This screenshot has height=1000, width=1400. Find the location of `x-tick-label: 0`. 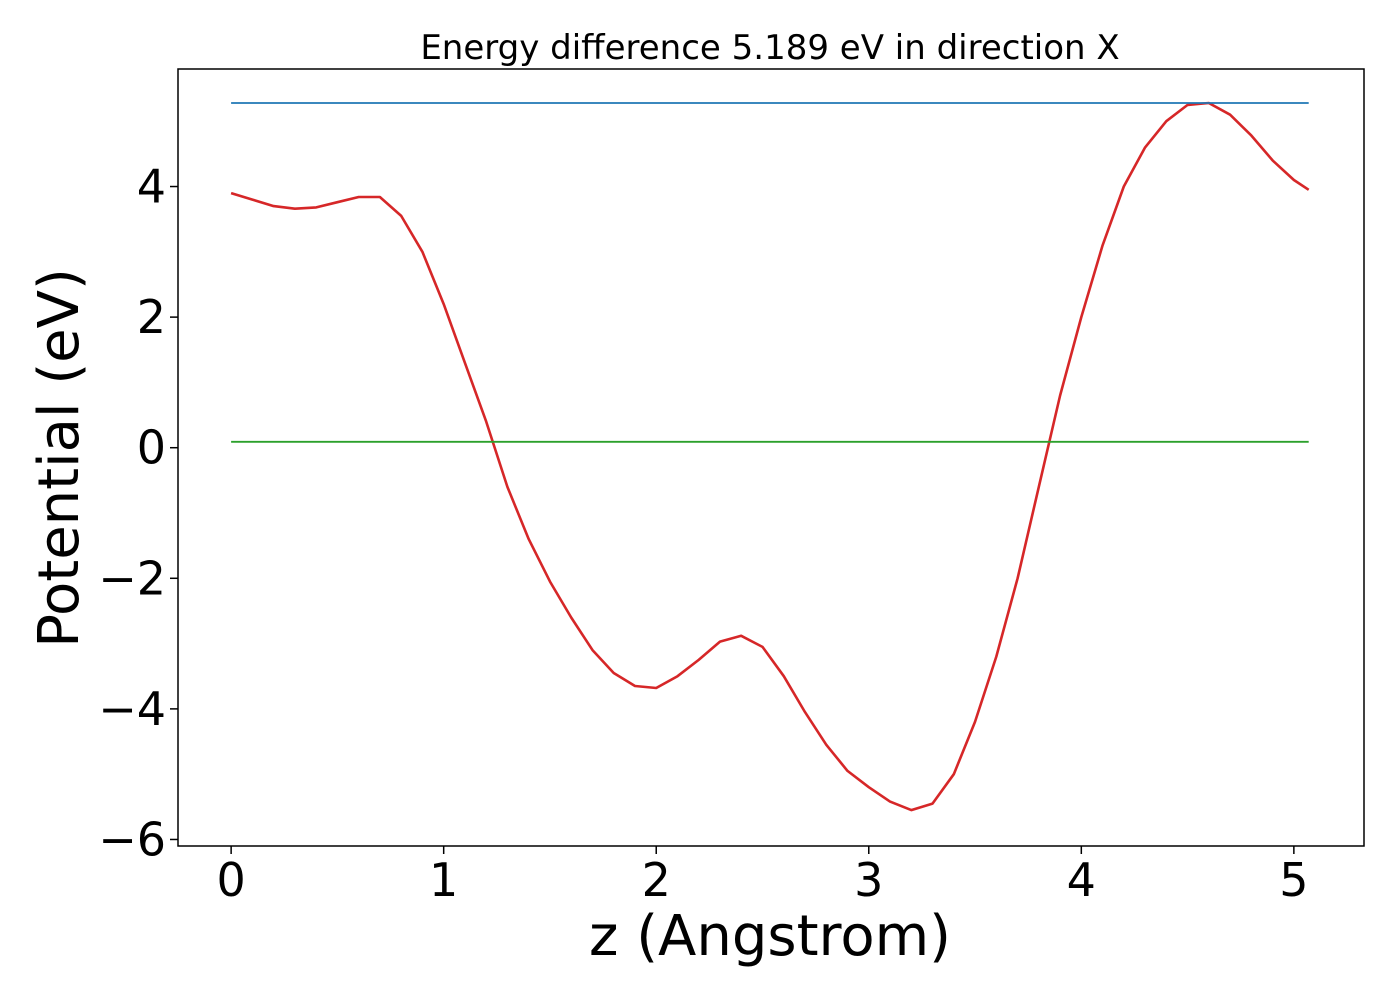

x-tick-label: 0 is located at coordinates (230, 880).